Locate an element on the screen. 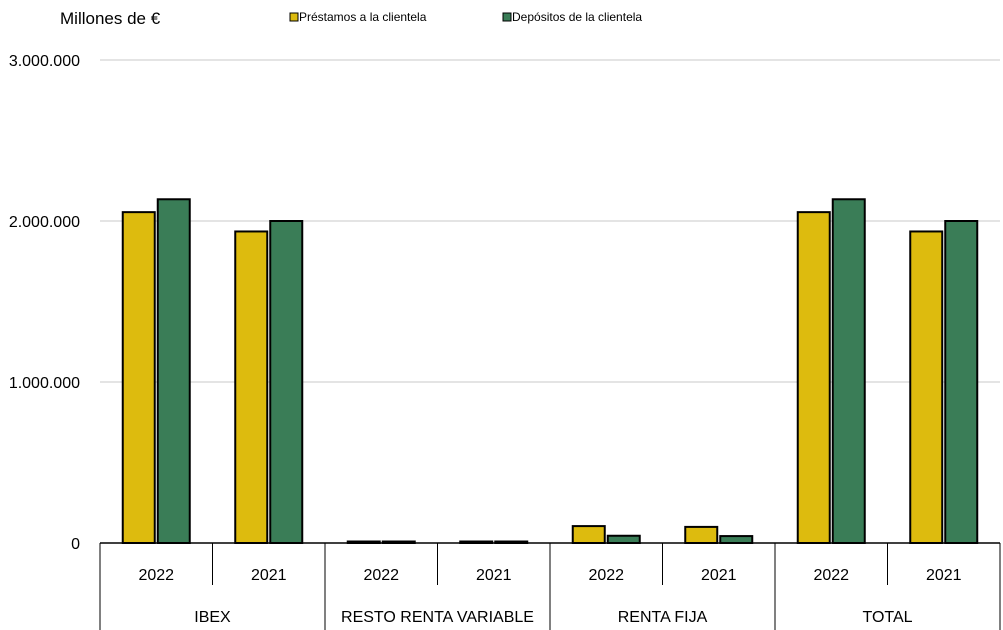 This screenshot has height=630, width=1003. group-label: IBEX is located at coordinates (212, 617).